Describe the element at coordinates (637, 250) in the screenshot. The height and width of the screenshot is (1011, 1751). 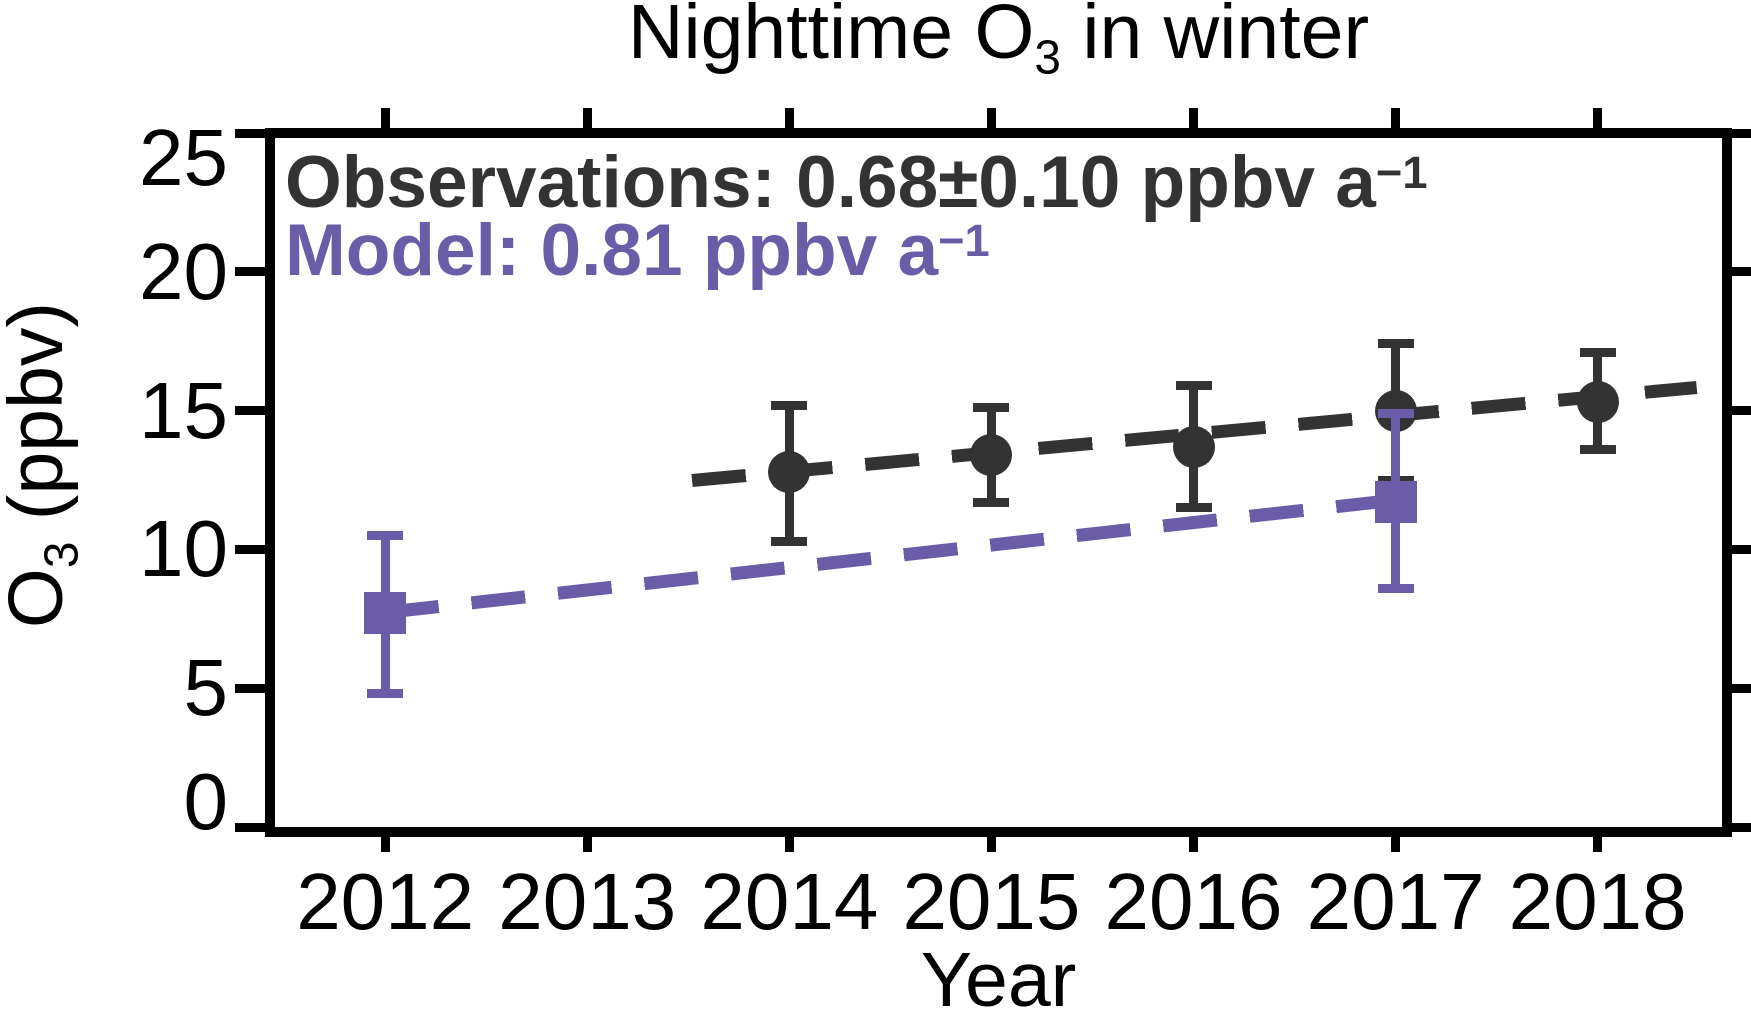
I see `model-trend-annotation: Model: 0.81 ppbv a−1` at that location.